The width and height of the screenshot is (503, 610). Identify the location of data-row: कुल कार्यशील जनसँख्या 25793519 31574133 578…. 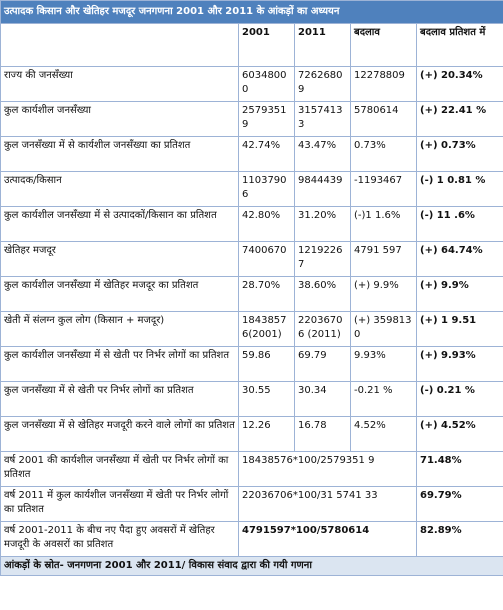
(251, 119).